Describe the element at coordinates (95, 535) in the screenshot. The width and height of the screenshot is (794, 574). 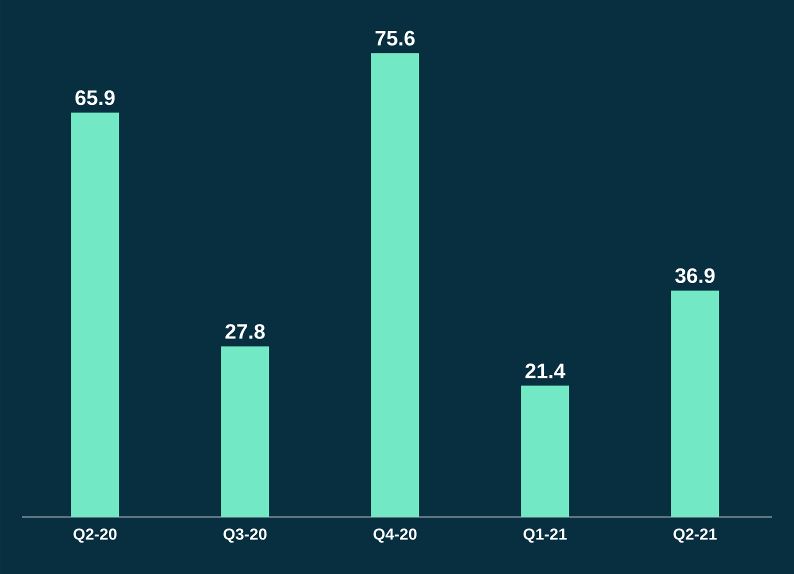
I see `x-tick-label: Q2-20` at that location.